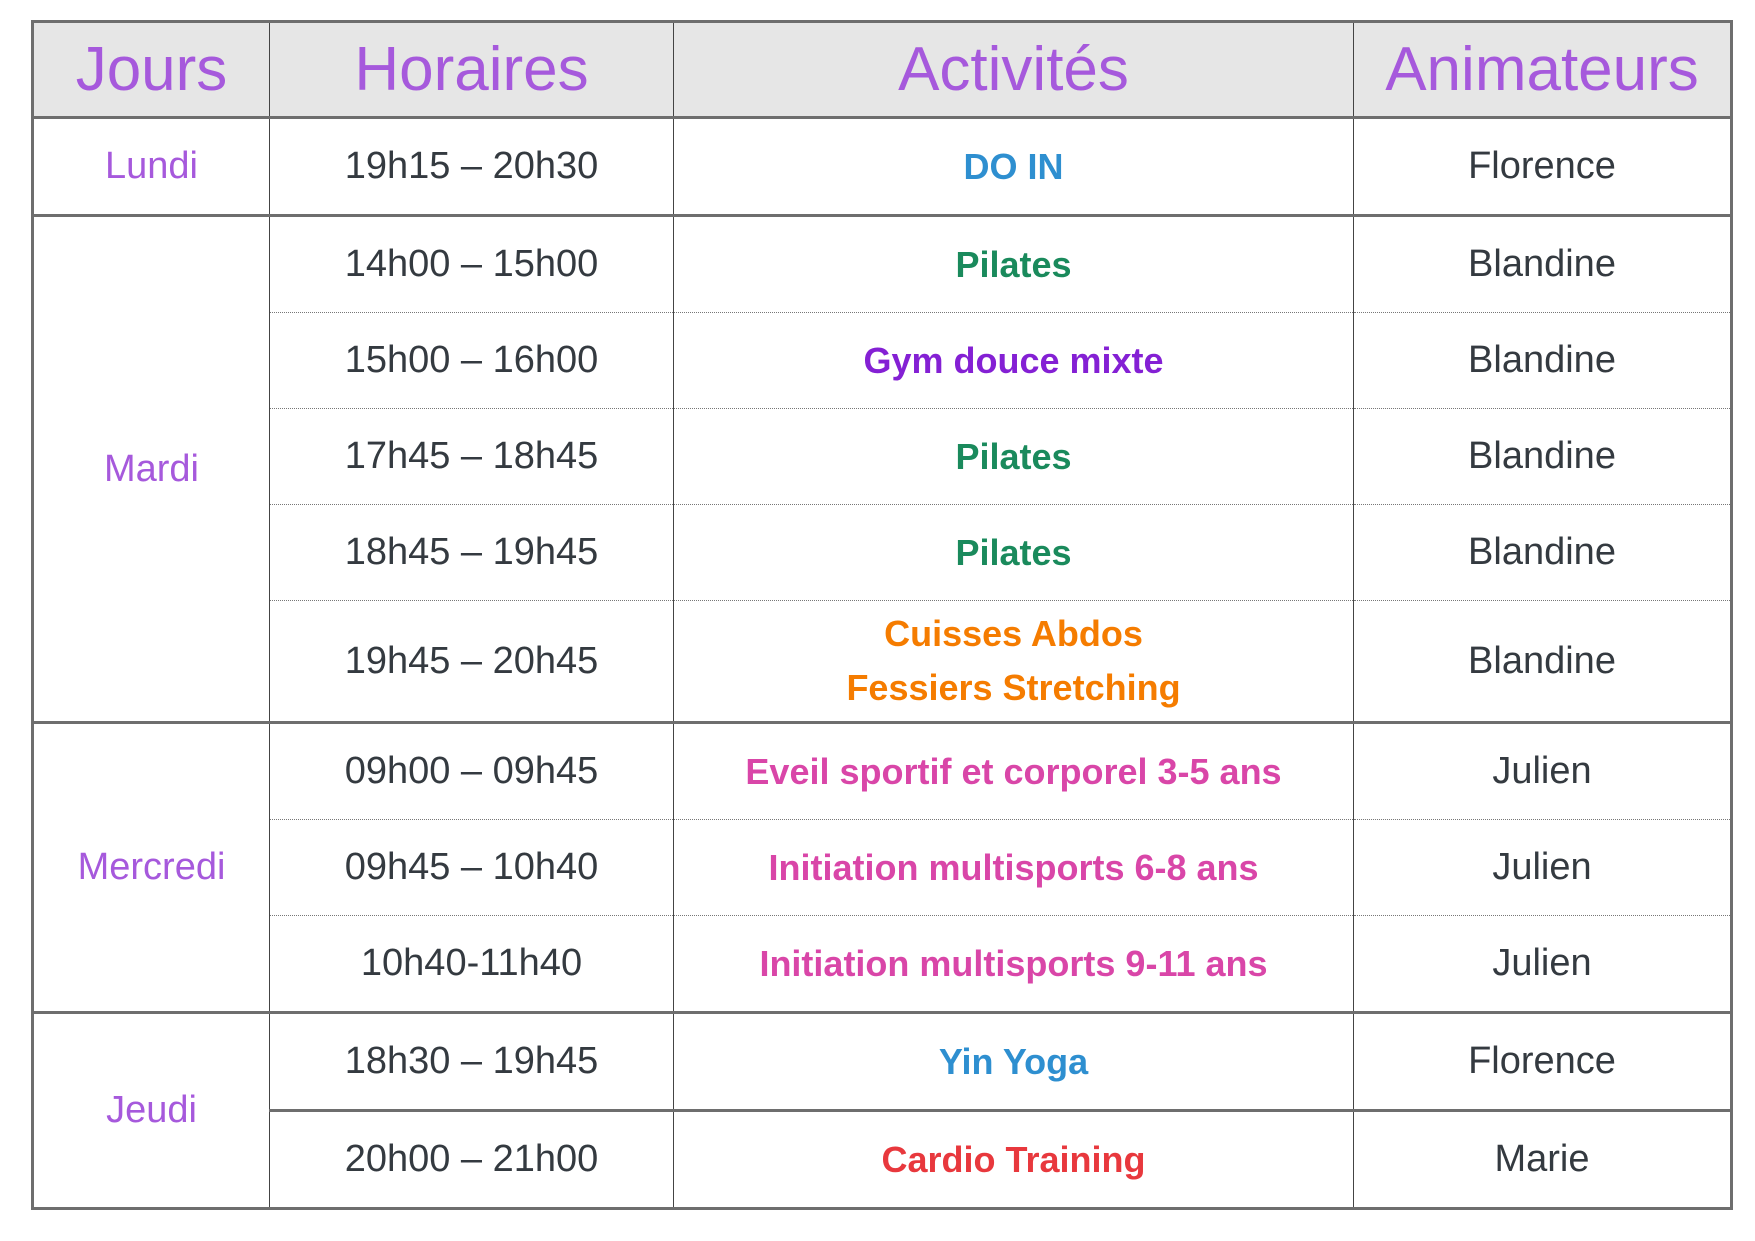  What do you see at coordinates (1013, 770) in the screenshot?
I see `activity-cell: Eveil sportif et corporel 3-5 ans` at bounding box center [1013, 770].